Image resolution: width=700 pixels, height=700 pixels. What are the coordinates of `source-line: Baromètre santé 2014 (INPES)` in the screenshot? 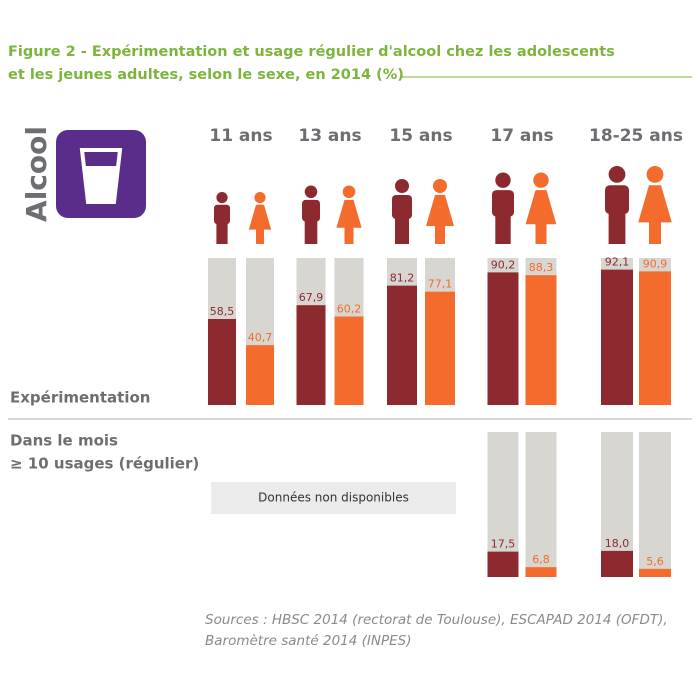 It's located at (308, 641).